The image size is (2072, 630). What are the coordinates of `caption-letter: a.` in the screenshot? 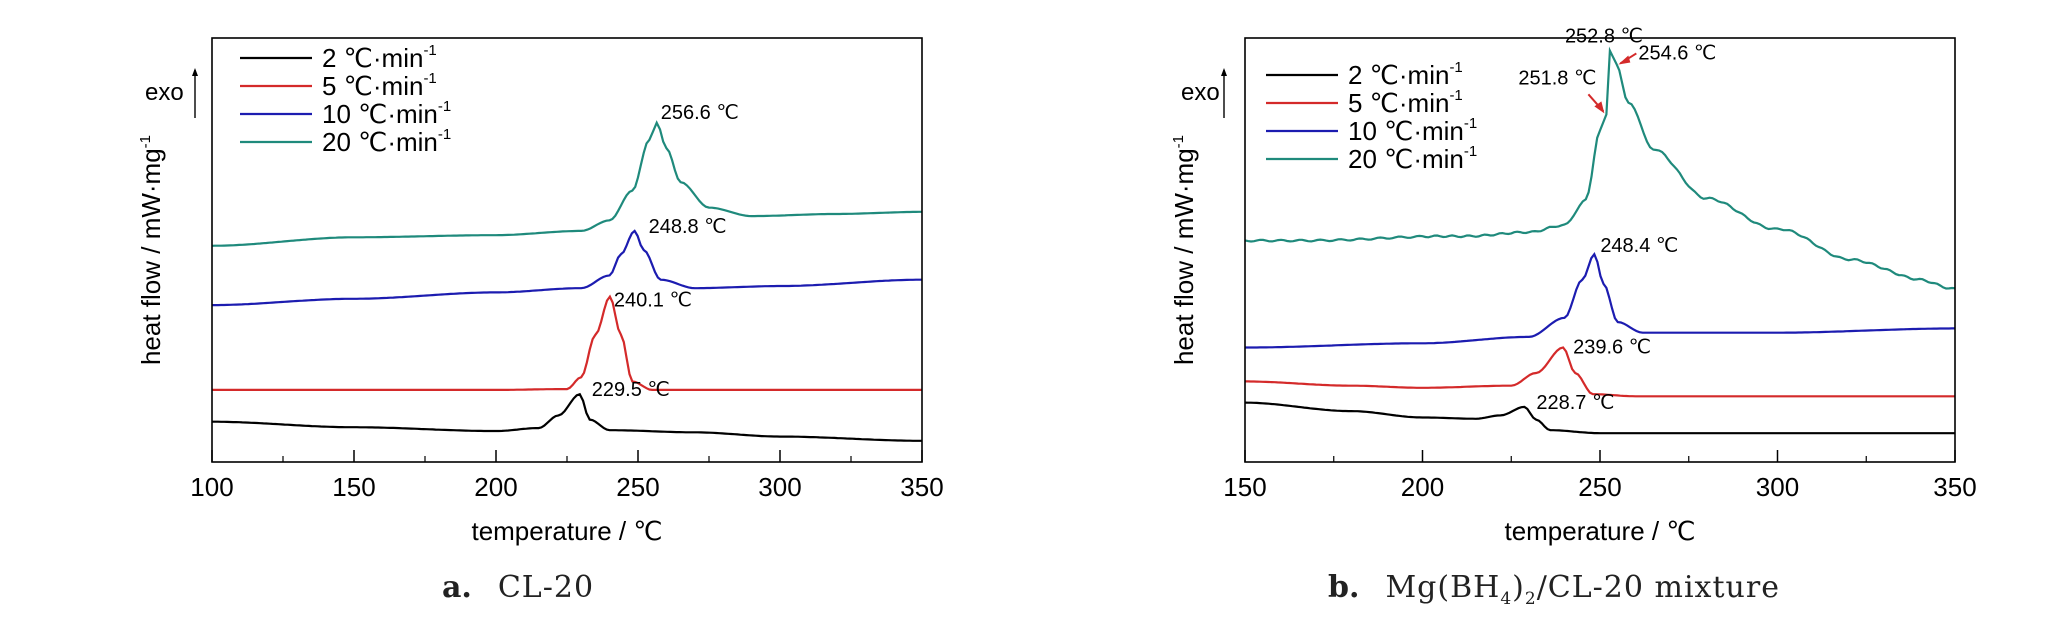 It's located at (456, 587).